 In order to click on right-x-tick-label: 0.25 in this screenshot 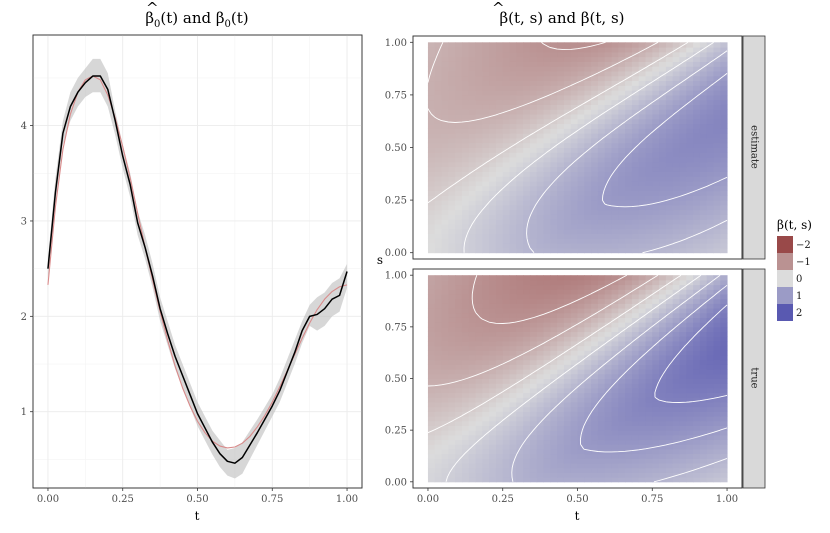, I will do `click(503, 499)`.